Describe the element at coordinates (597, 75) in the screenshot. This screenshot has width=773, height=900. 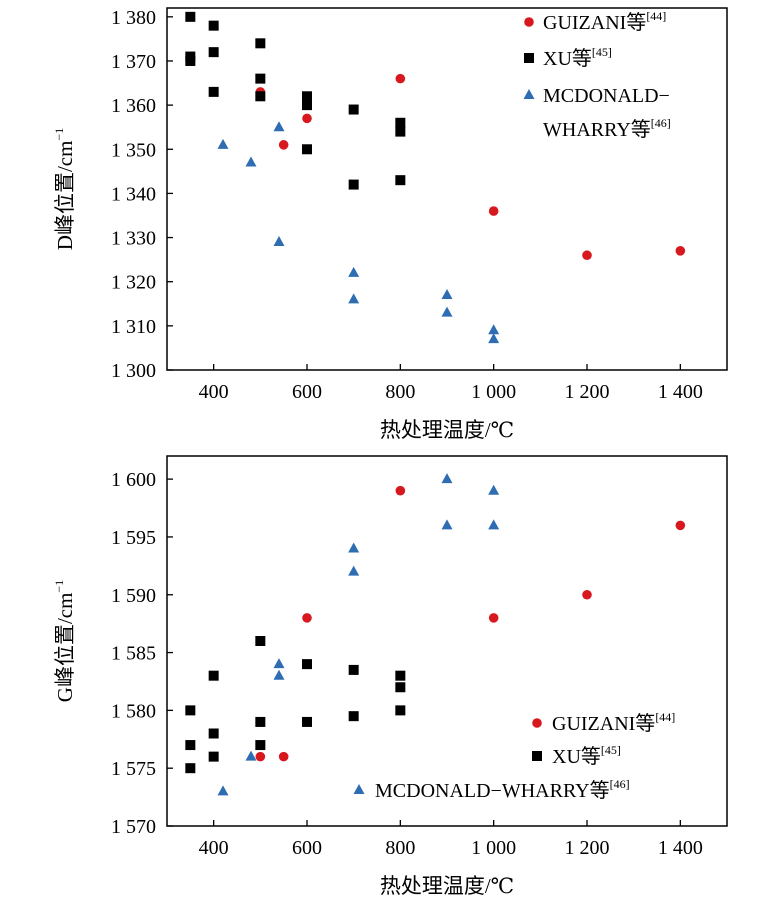
I see `legend: GUIZANI等[44]XU等[45]MCDONALD−WHARRY等[46]` at that location.